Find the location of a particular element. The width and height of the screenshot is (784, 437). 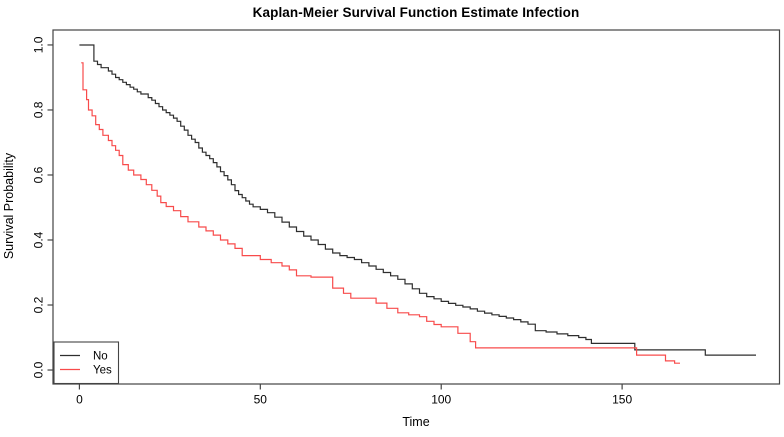

legend-box is located at coordinates (86, 363).